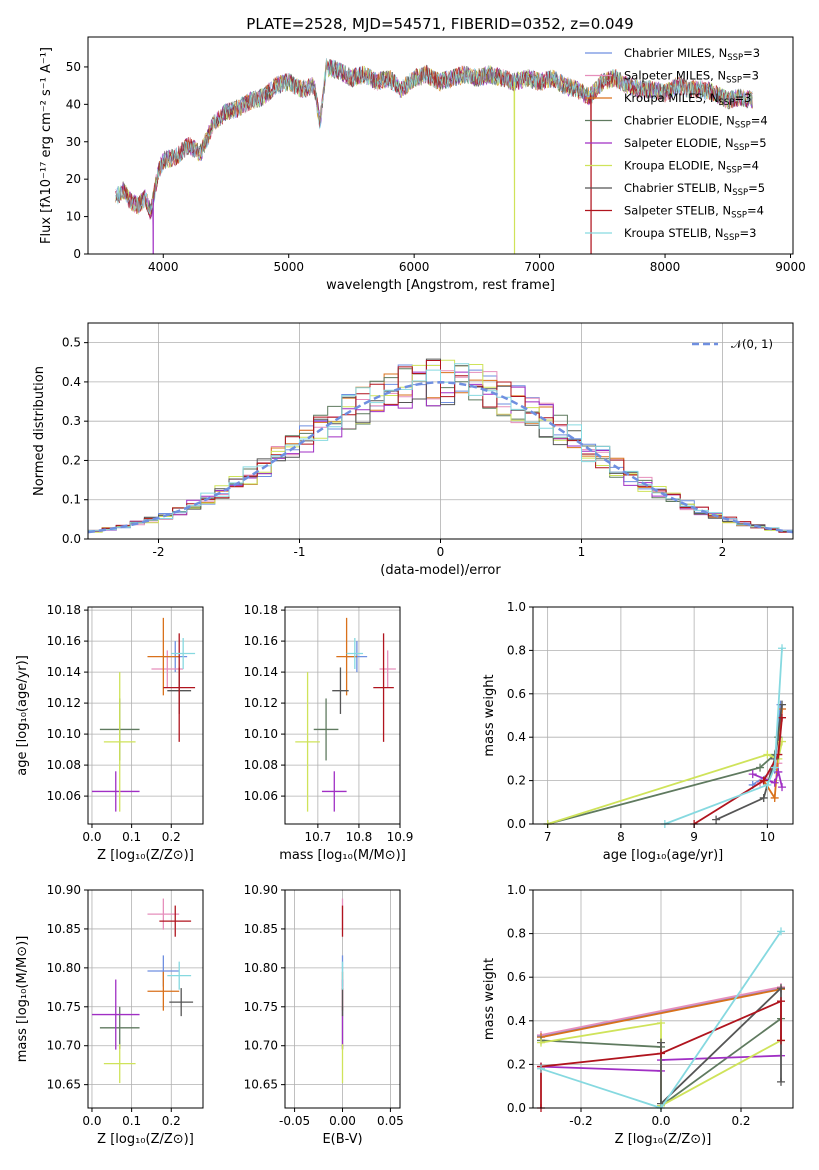 This screenshot has width=819, height=1170. What do you see at coordinates (71, 500) in the screenshot?
I see `y-tick-label: 0.1` at bounding box center [71, 500].